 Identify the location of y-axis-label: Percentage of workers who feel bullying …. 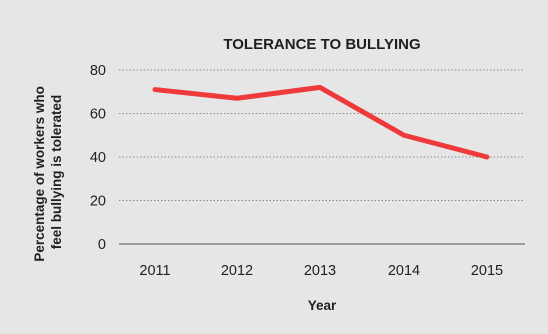
(48, 171).